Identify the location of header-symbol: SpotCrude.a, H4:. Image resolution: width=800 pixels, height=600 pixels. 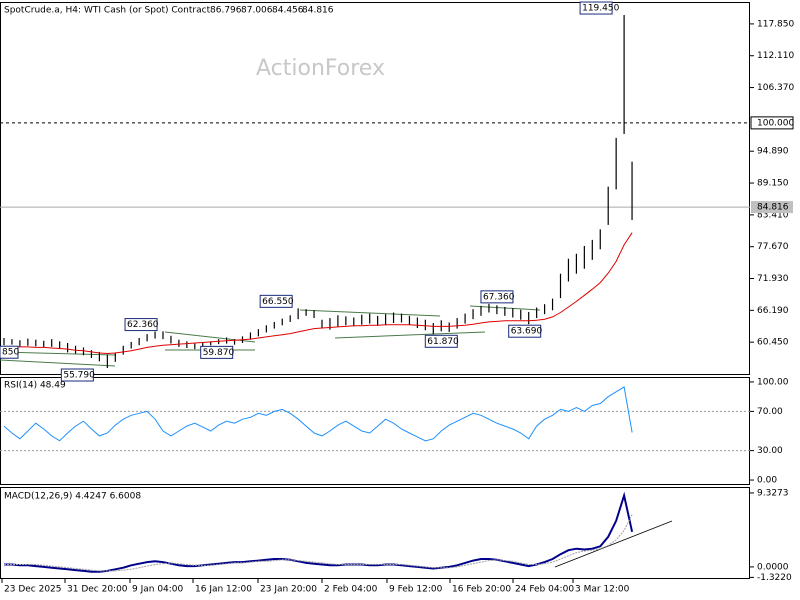
(42, 11).